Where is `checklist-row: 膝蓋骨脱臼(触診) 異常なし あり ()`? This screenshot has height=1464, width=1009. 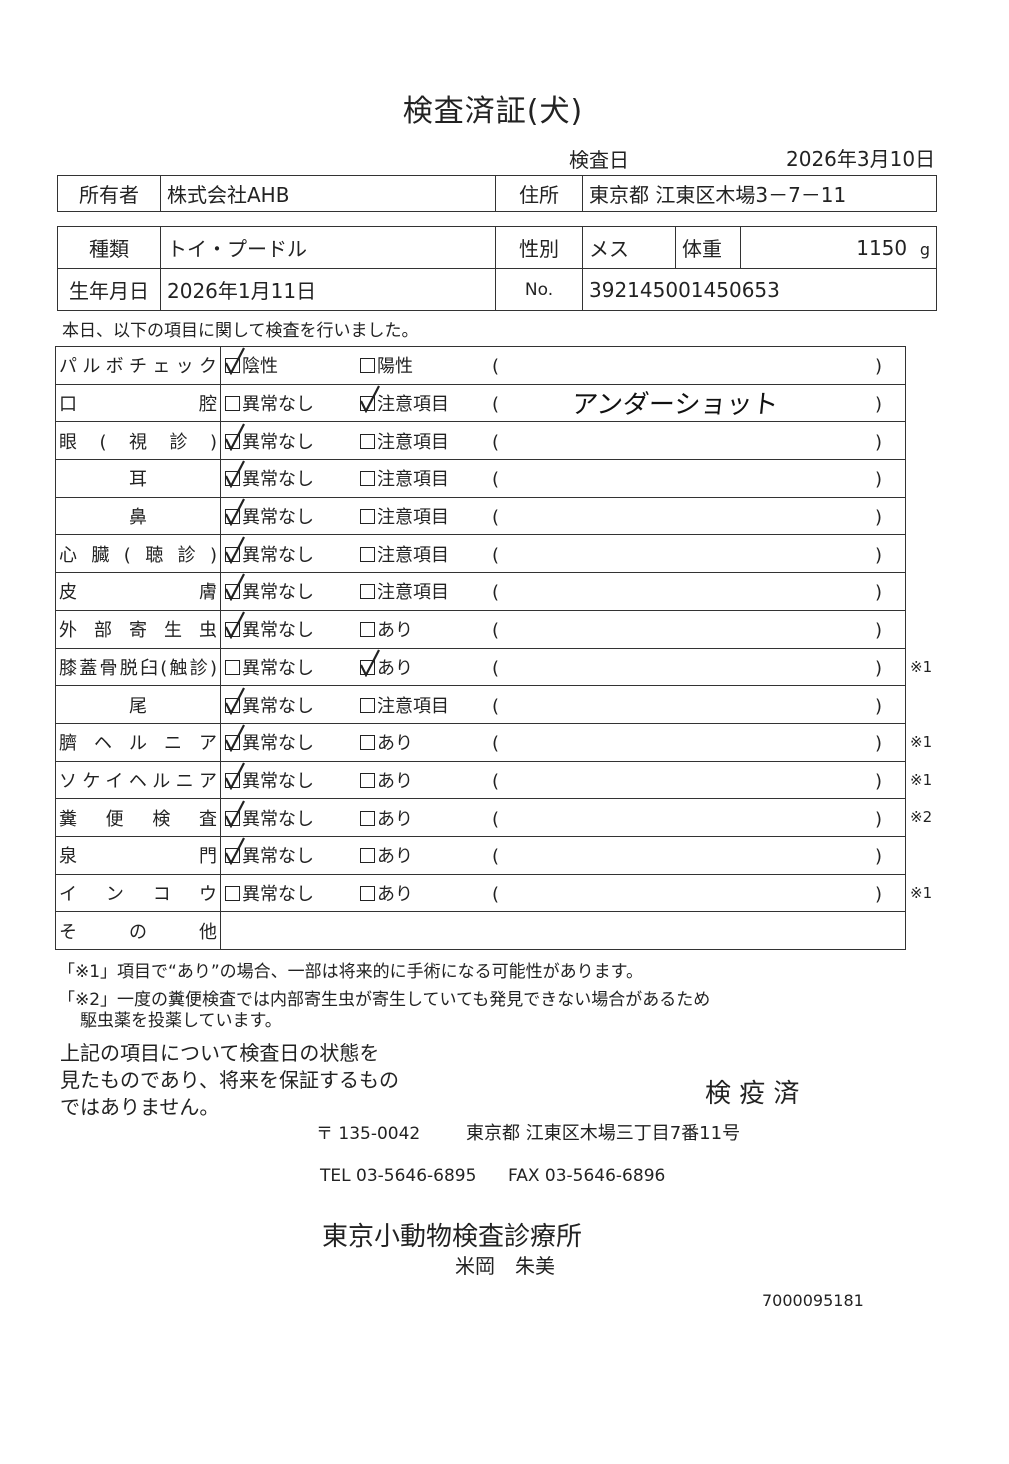 checklist-row: 膝蓋骨脱臼(触診) 異常なし あり () is located at coordinates (480, 667).